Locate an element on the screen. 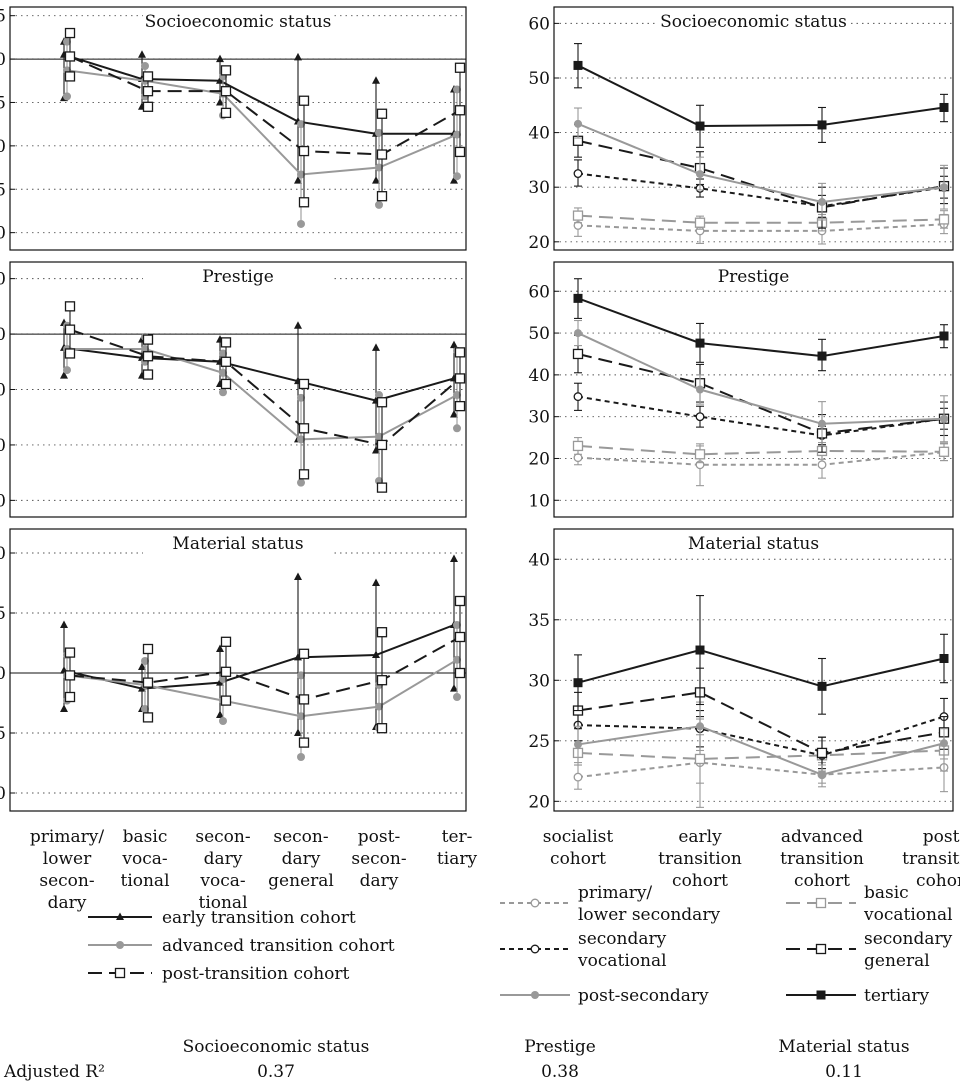 The width and height of the screenshot is (960, 1086). y-tick-label: 10 is located at coordinates (539, 501).